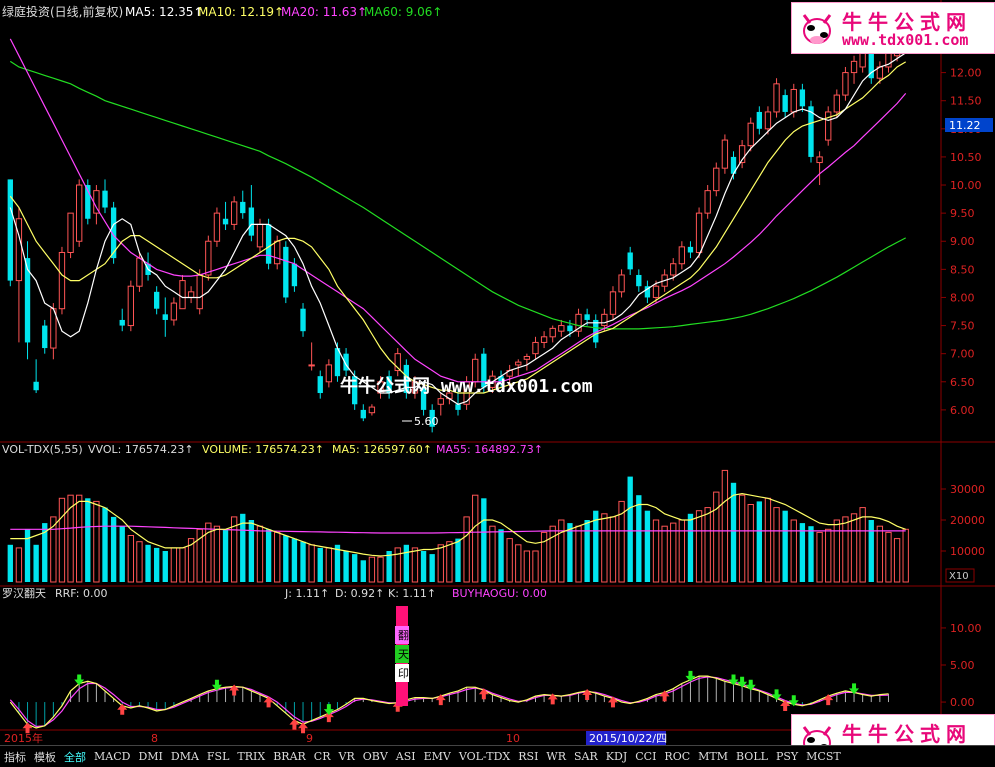 This screenshot has height=767, width=995. I want to click on tab-wr: WR, so click(556, 756).